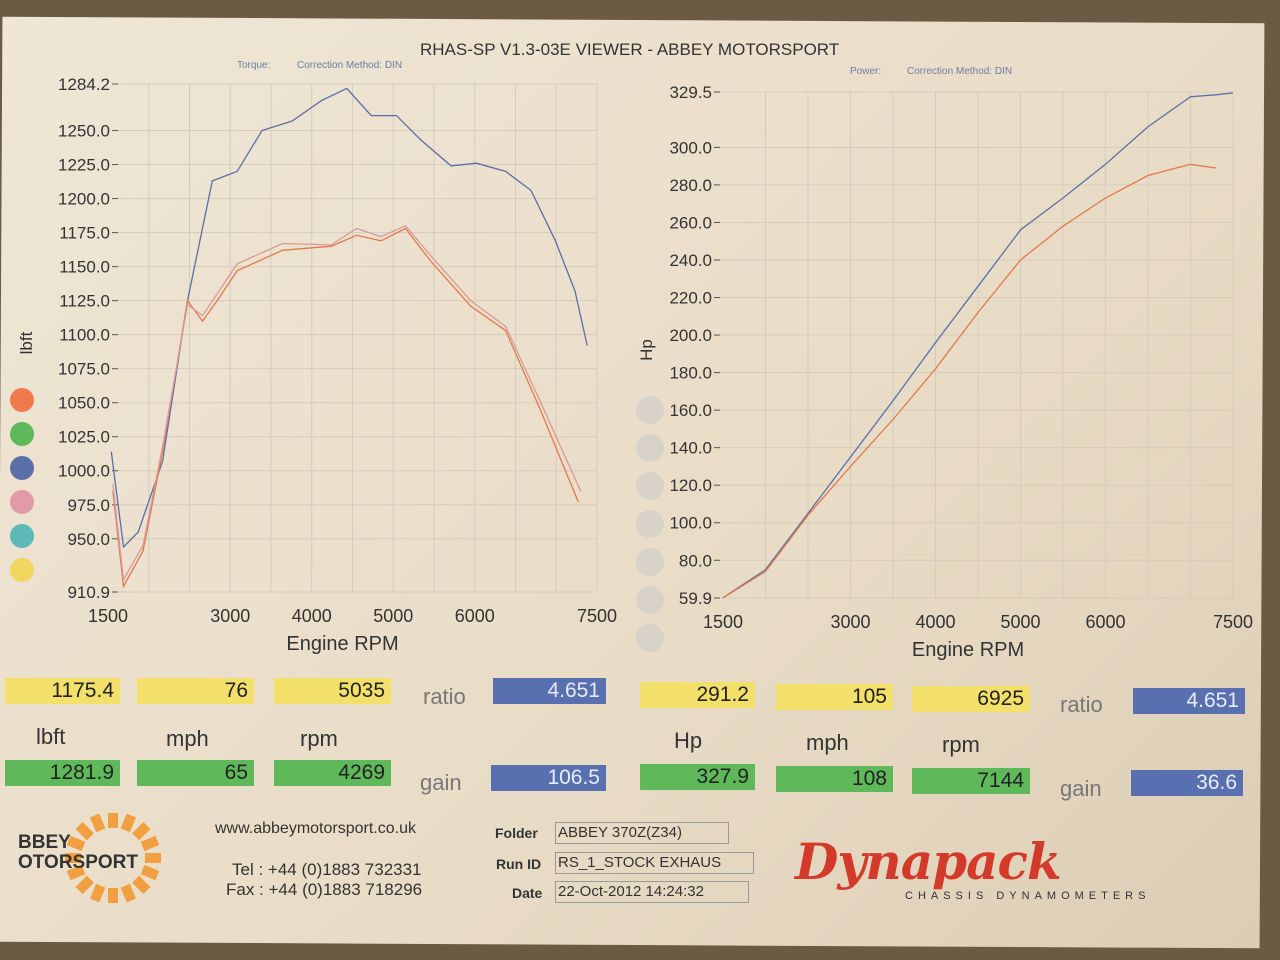  I want to click on dynapack-logo: Dynapack, so click(928, 861).